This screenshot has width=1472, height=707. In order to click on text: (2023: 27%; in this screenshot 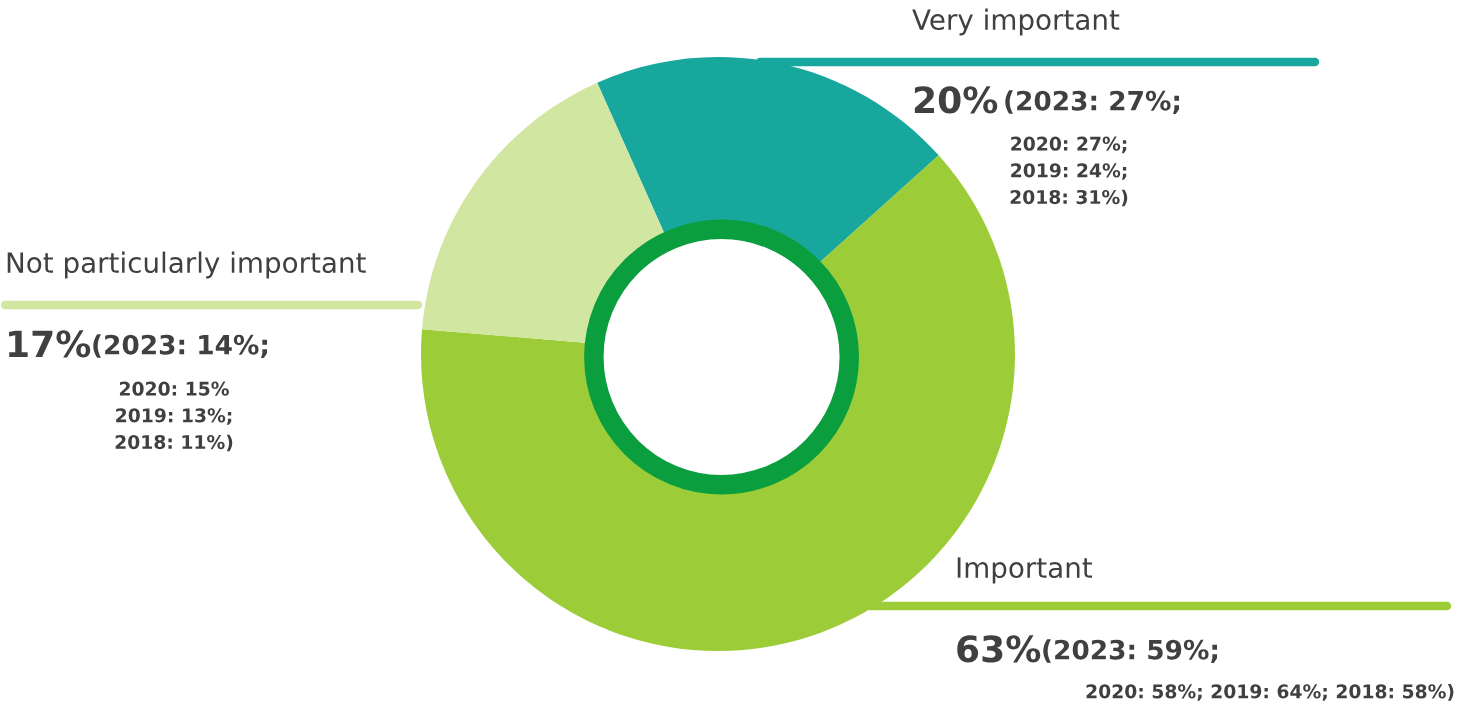, I will do `click(1092, 102)`.